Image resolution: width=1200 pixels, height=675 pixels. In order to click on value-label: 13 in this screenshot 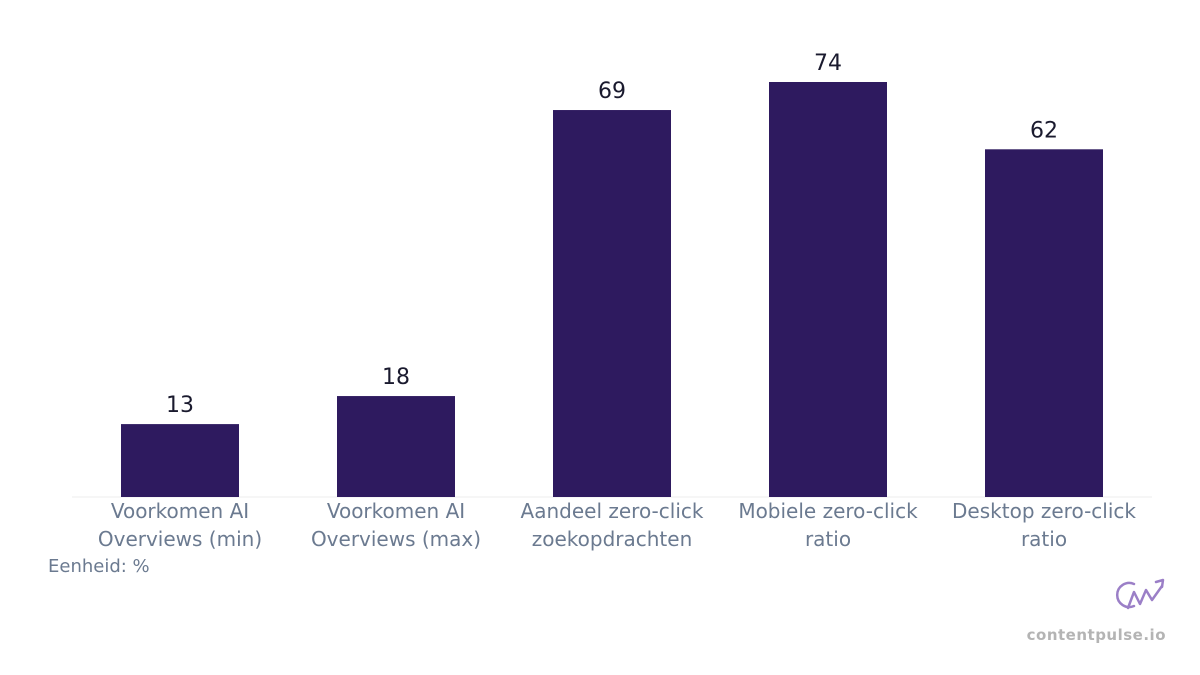, I will do `click(180, 405)`.